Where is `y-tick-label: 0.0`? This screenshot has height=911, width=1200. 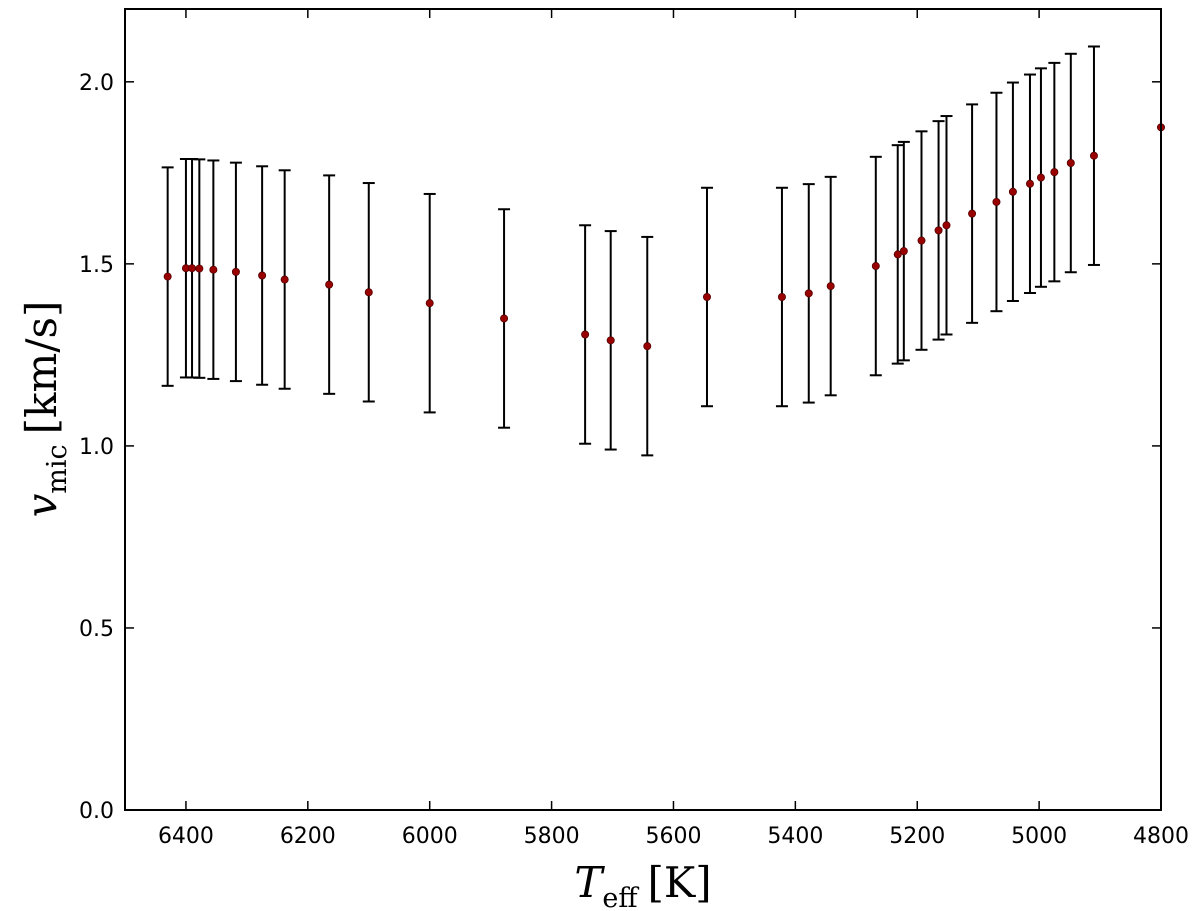 y-tick-label: 0.0 is located at coordinates (96, 811).